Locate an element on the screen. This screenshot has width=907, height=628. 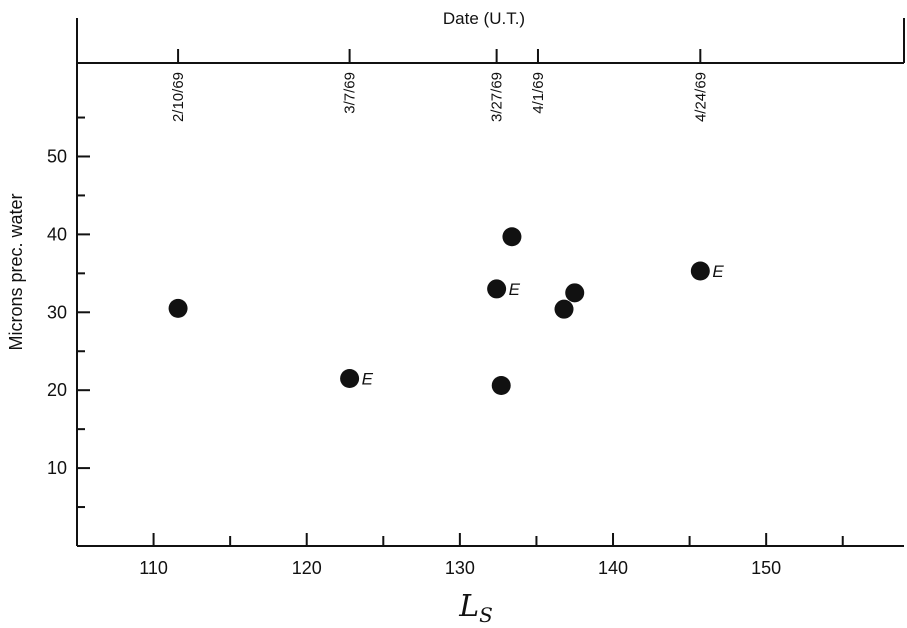
y-tick-label: 50 is located at coordinates (57, 156).